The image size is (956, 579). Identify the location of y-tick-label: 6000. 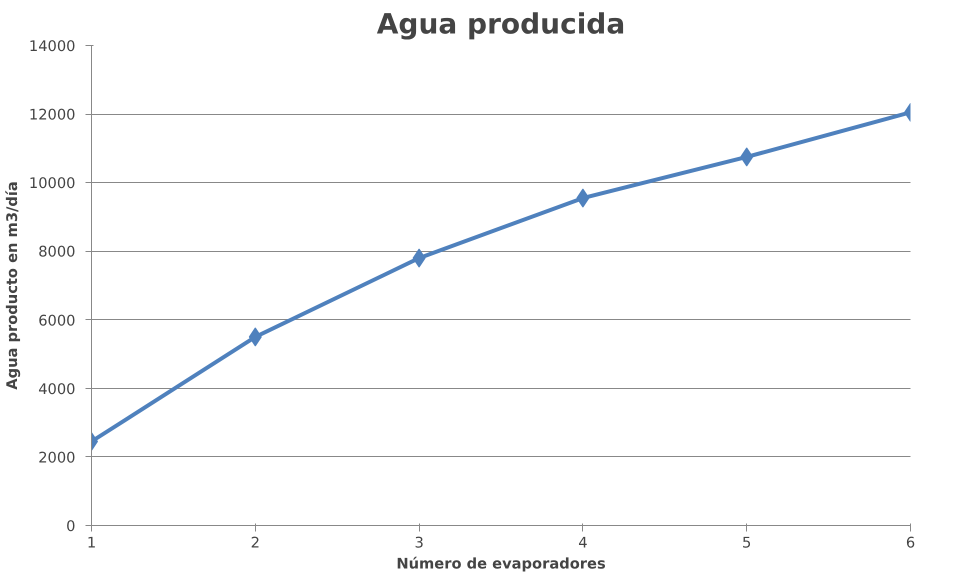
(57, 321).